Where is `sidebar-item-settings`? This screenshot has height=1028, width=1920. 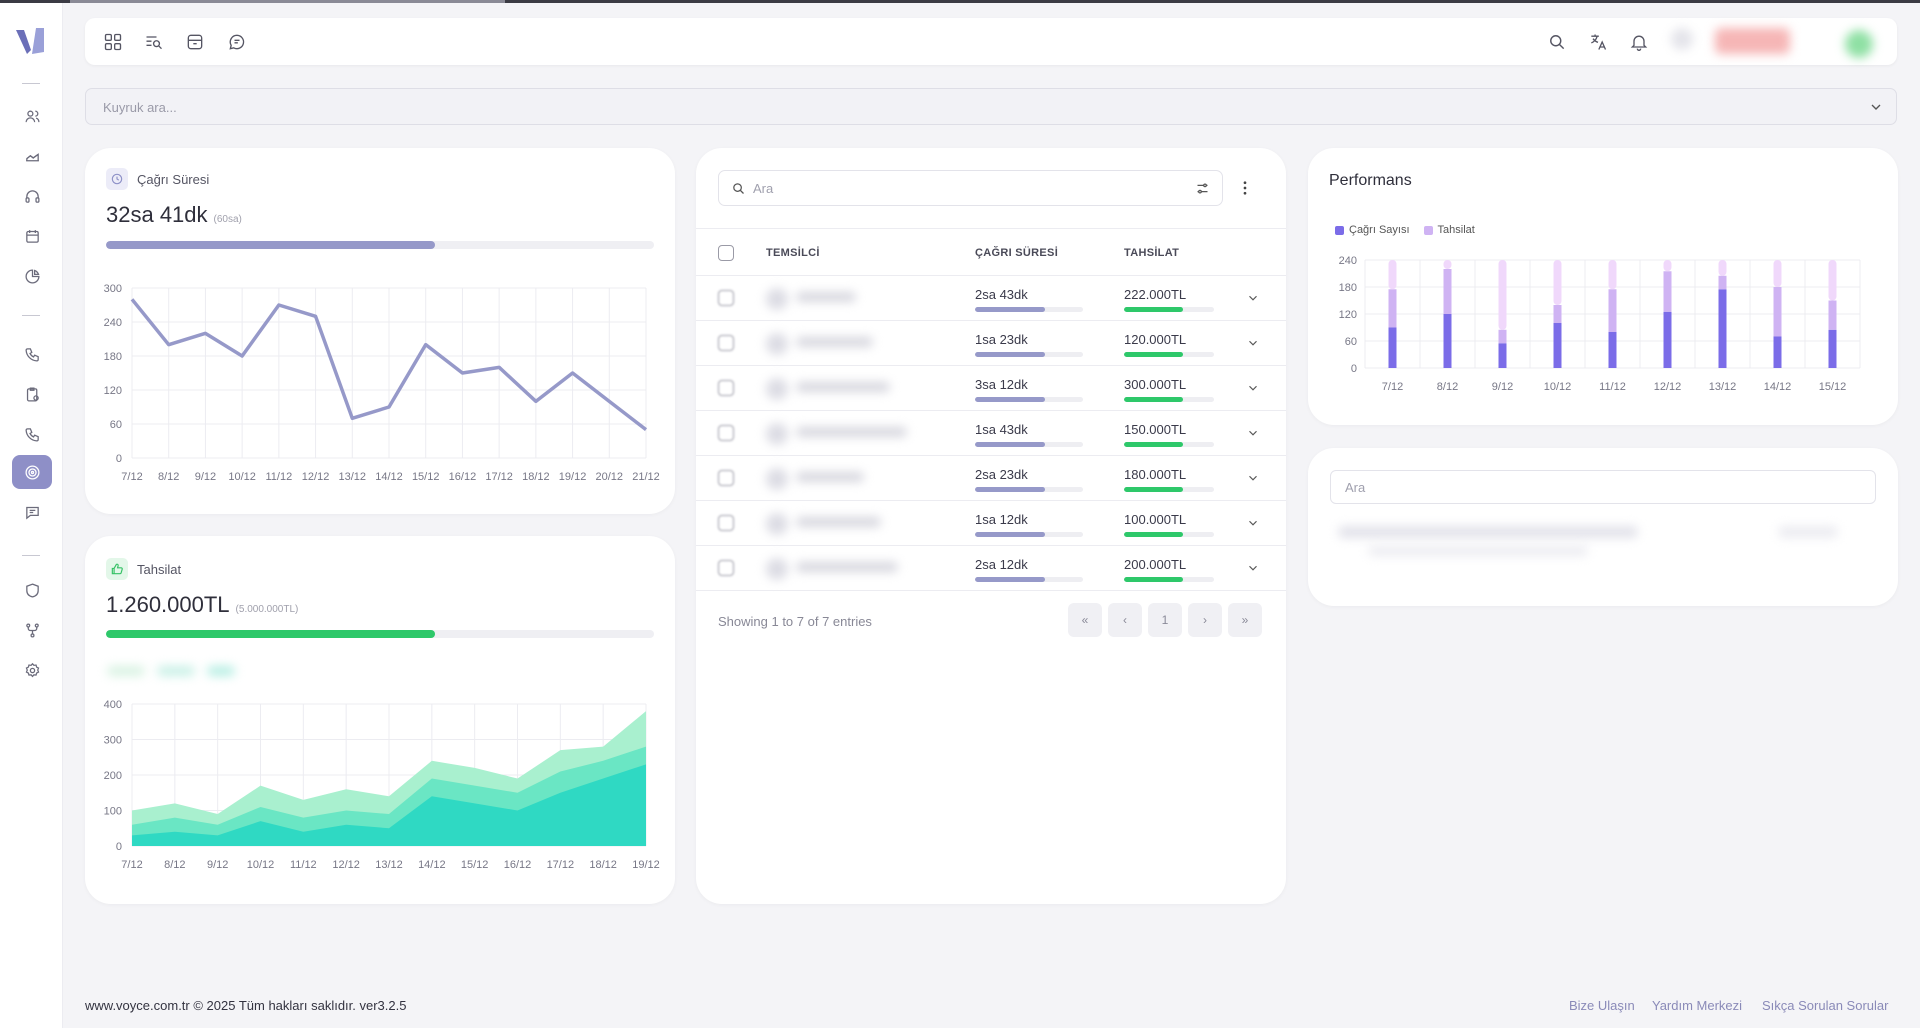
sidebar-item-settings is located at coordinates (32, 670).